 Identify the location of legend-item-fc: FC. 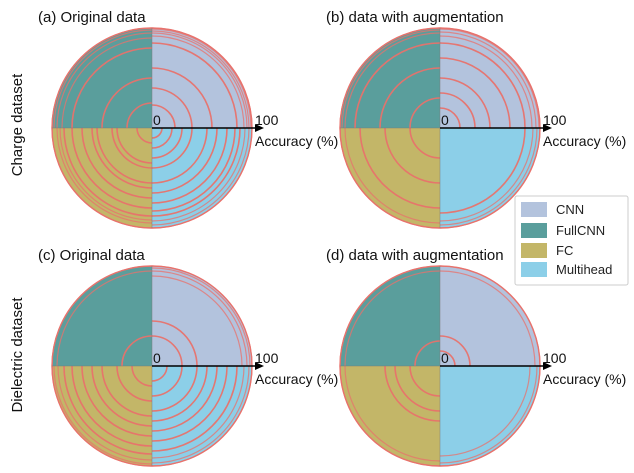
(547, 250).